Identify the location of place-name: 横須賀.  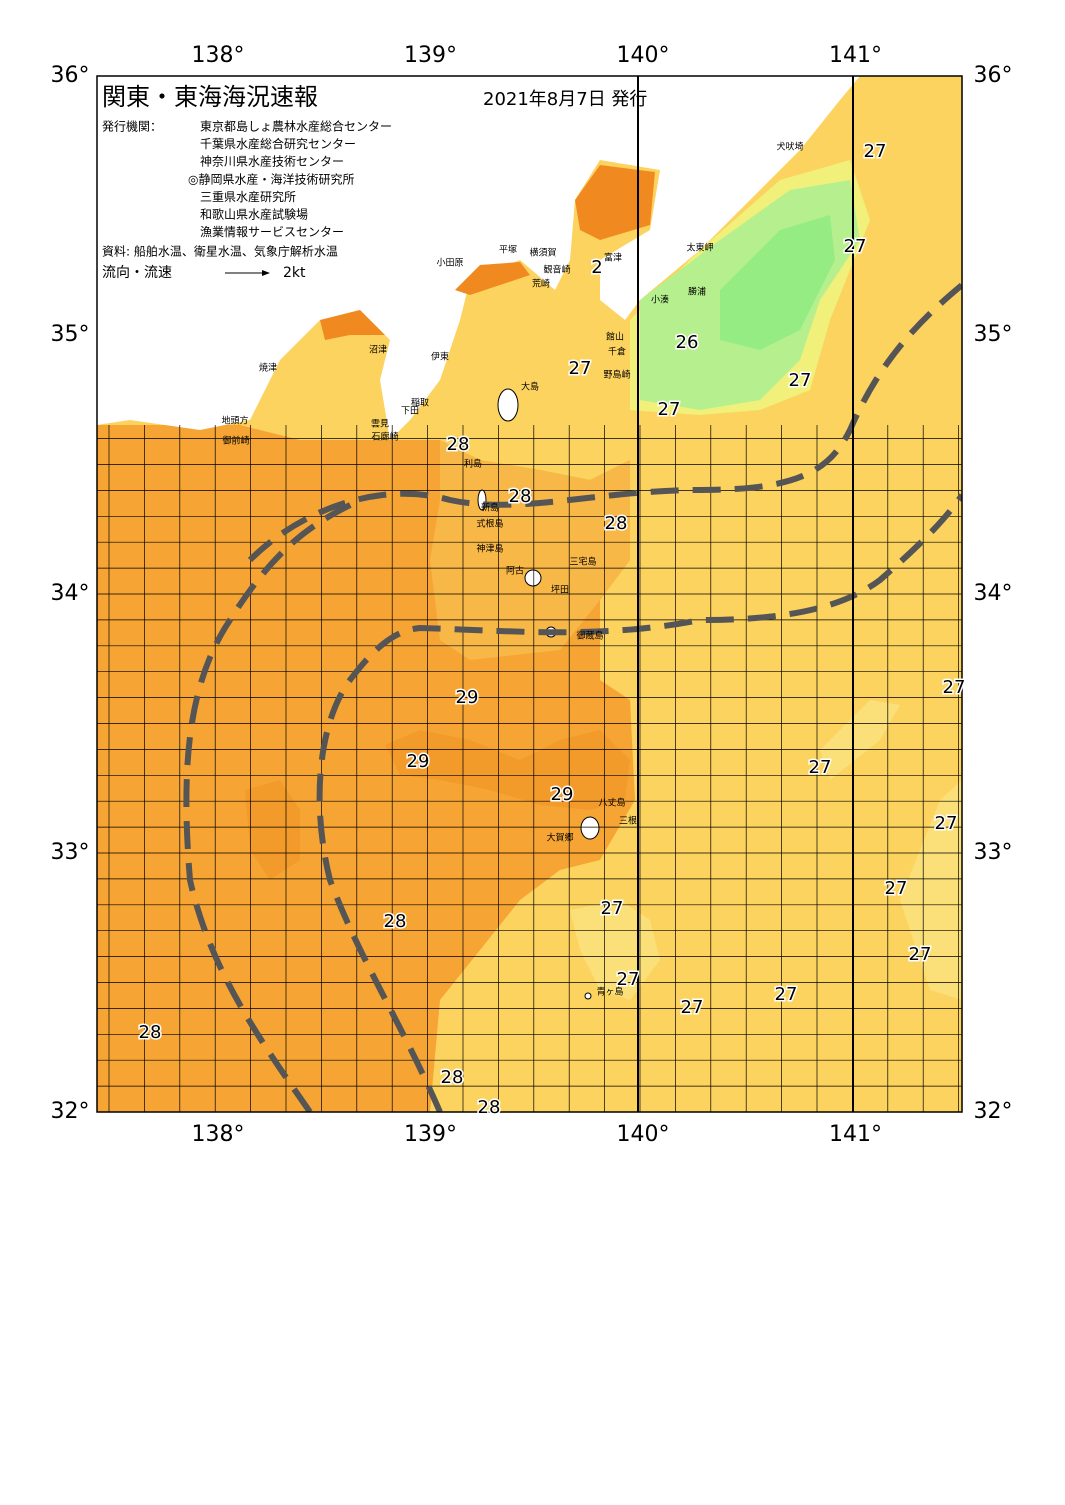
(542, 253).